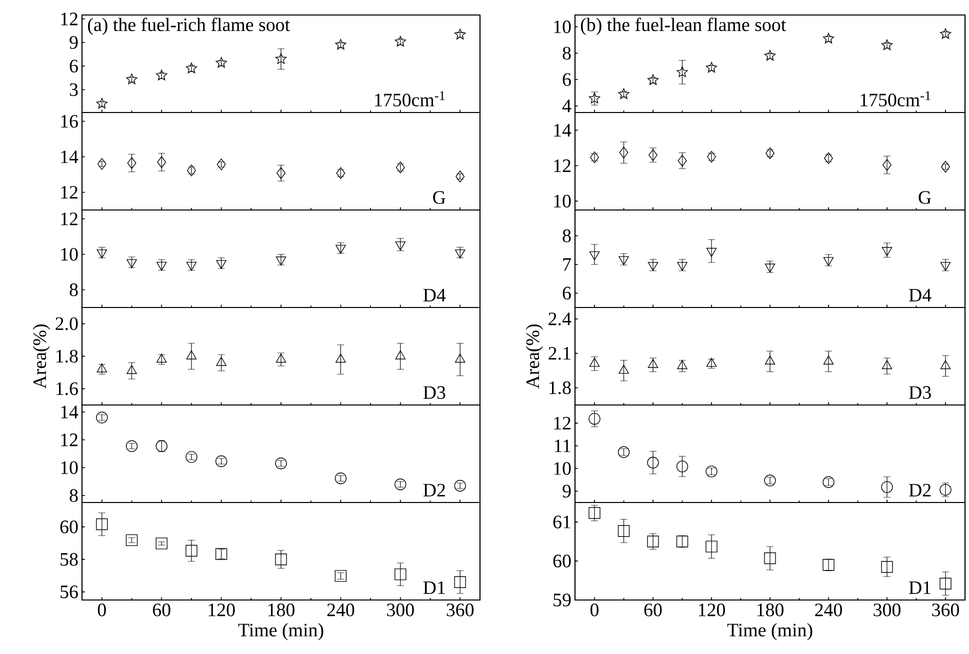  What do you see at coordinates (434, 587) in the screenshot?
I see `annotation: D1` at bounding box center [434, 587].